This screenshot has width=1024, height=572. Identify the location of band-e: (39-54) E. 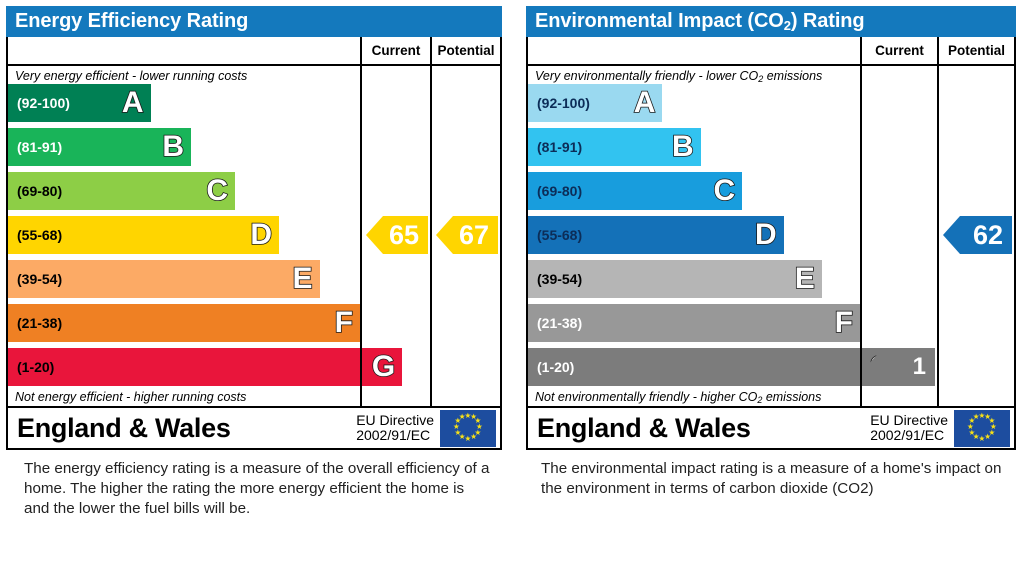
(675, 279).